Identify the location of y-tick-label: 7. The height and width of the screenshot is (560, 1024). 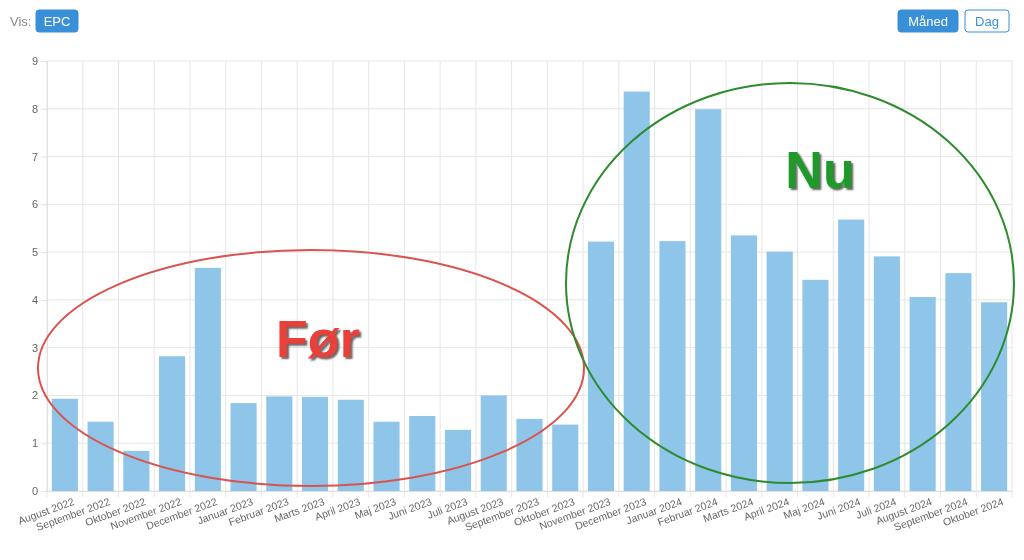
(34, 156).